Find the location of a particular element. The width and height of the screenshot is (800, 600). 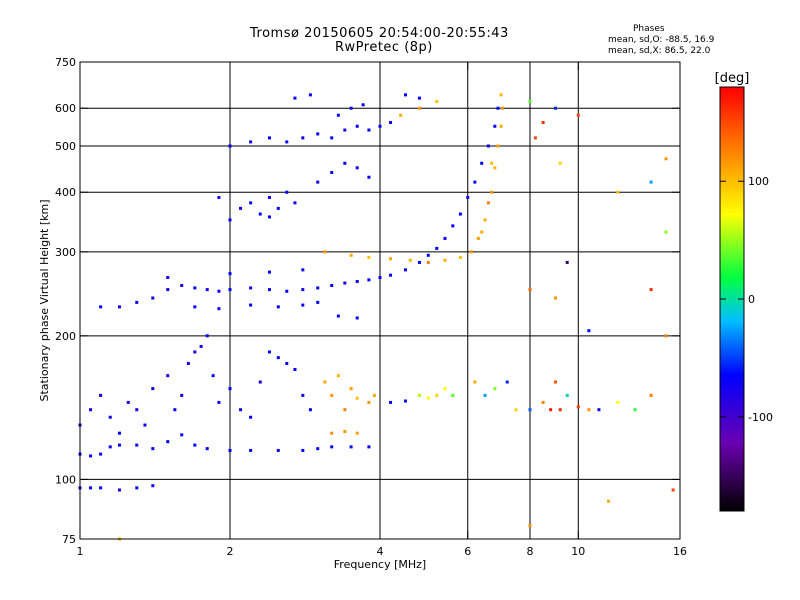

x-tick-label: 4 is located at coordinates (380, 551).